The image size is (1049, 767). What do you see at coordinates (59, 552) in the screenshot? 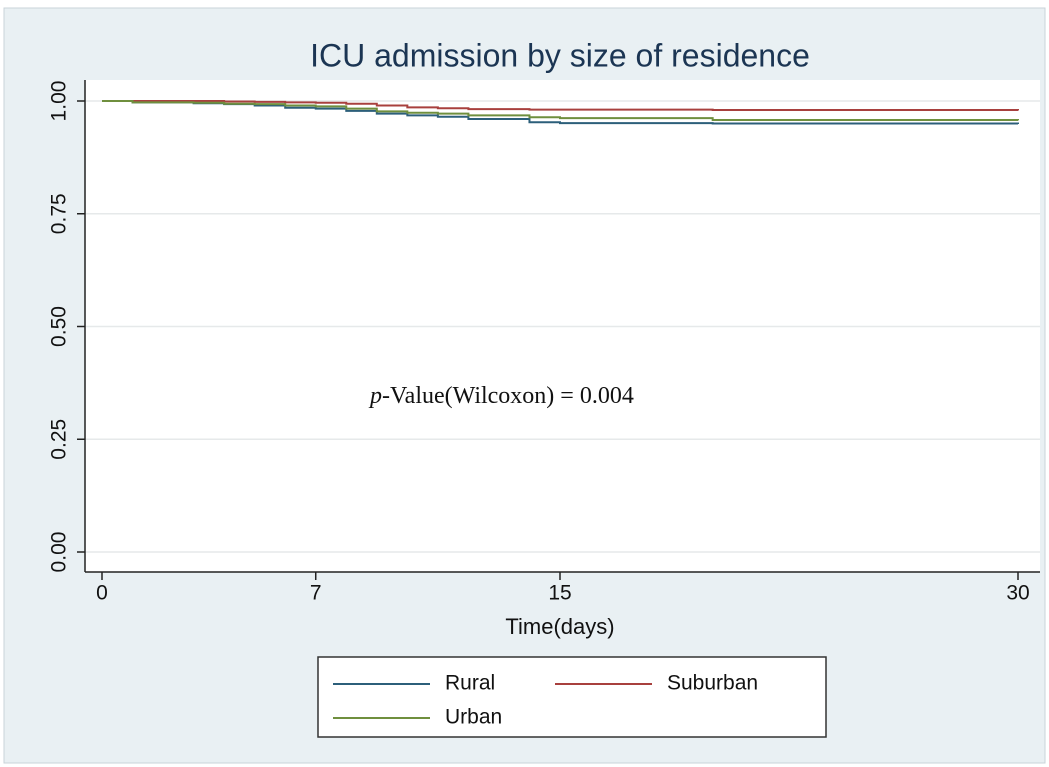
I see `y-tick-label: 0.00` at bounding box center [59, 552].